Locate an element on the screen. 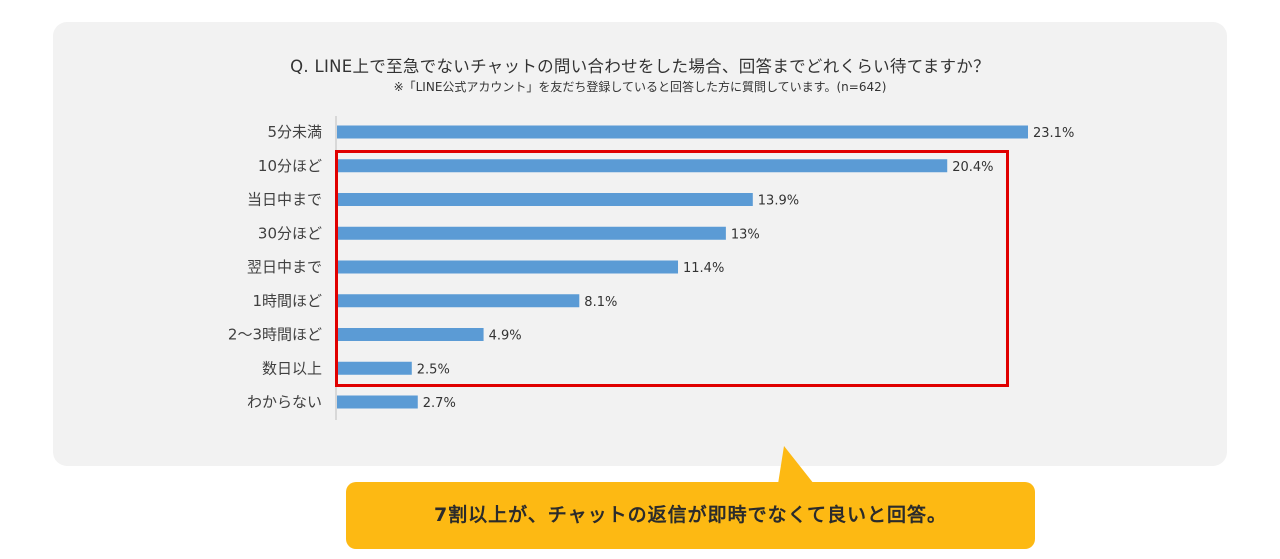 The image size is (1280, 559). category-label: 5分未満 is located at coordinates (294, 132).